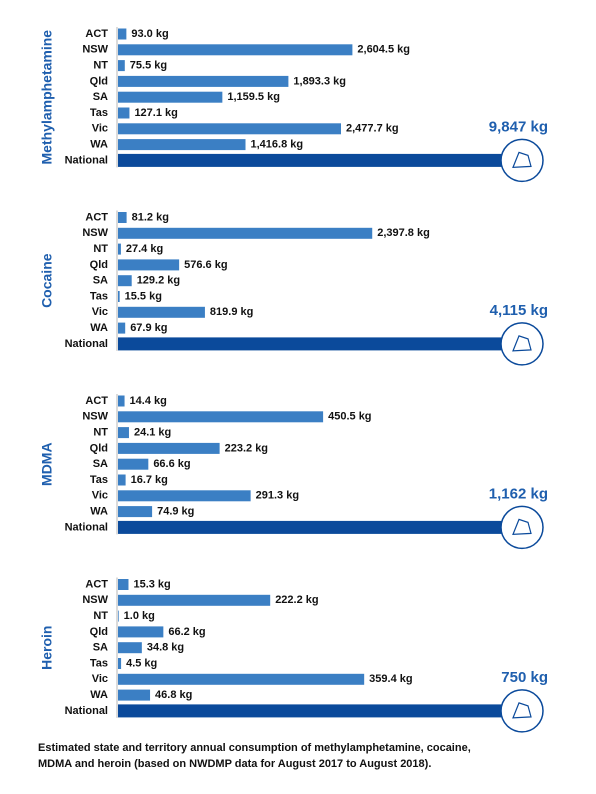 Image resolution: width=596 pixels, height=794 pixels. Describe the element at coordinates (205, 265) in the screenshot. I see `value-label: 576.6 kg` at that location.